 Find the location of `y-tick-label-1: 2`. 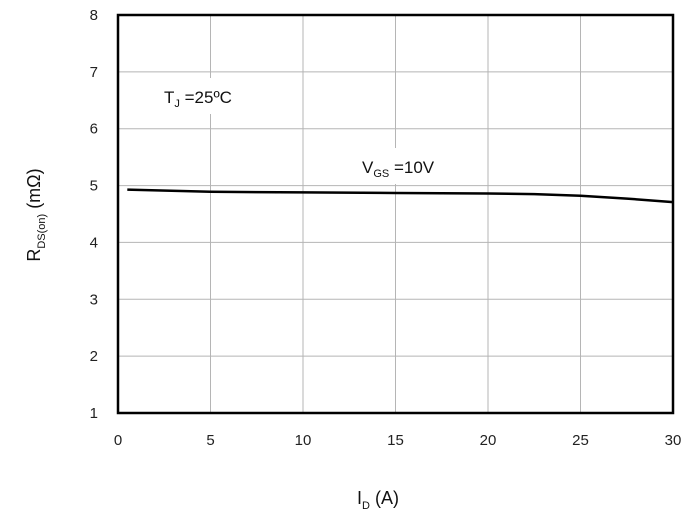

y-tick-label-1: 2 is located at coordinates (94, 356).